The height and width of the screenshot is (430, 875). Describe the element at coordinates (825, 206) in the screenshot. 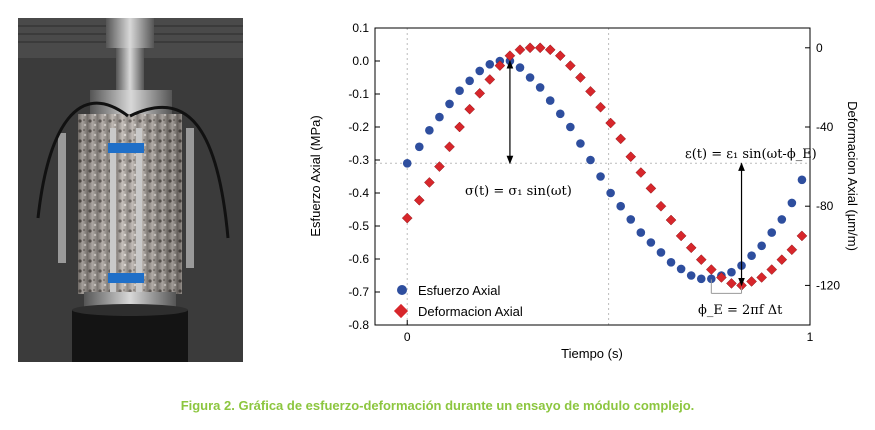

I see `y2-tick-label: -80` at that location.